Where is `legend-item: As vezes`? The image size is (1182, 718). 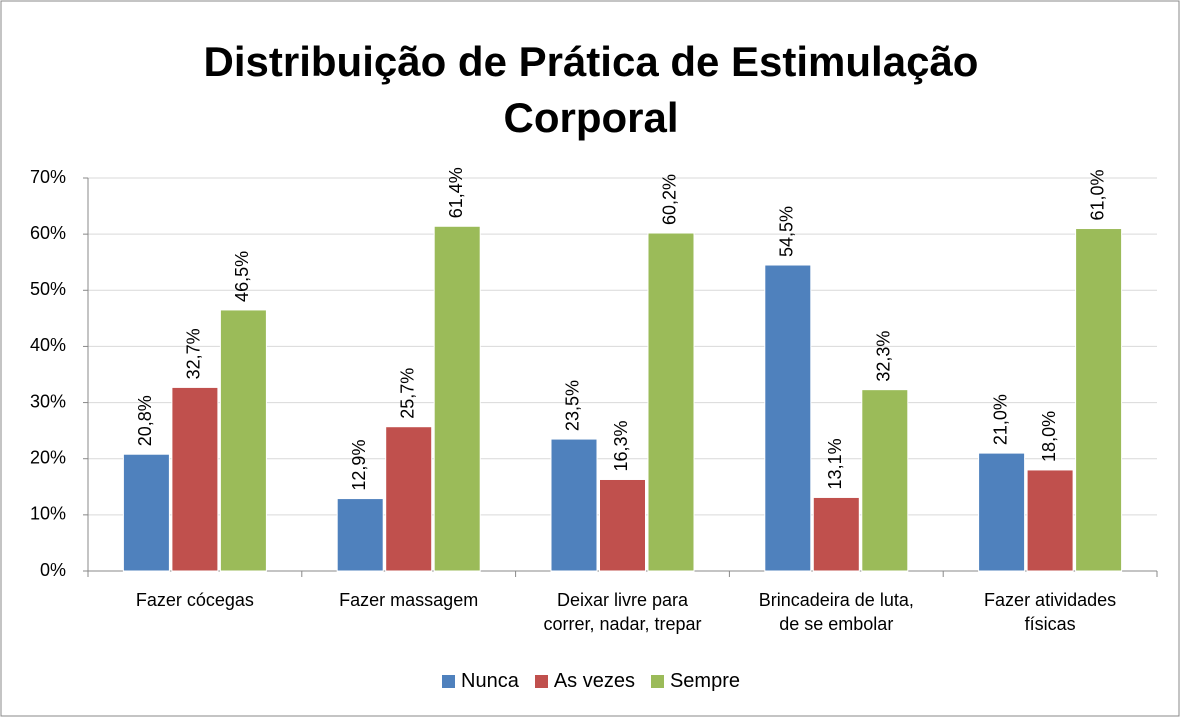
legend-item: As vezes is located at coordinates (584, 681).